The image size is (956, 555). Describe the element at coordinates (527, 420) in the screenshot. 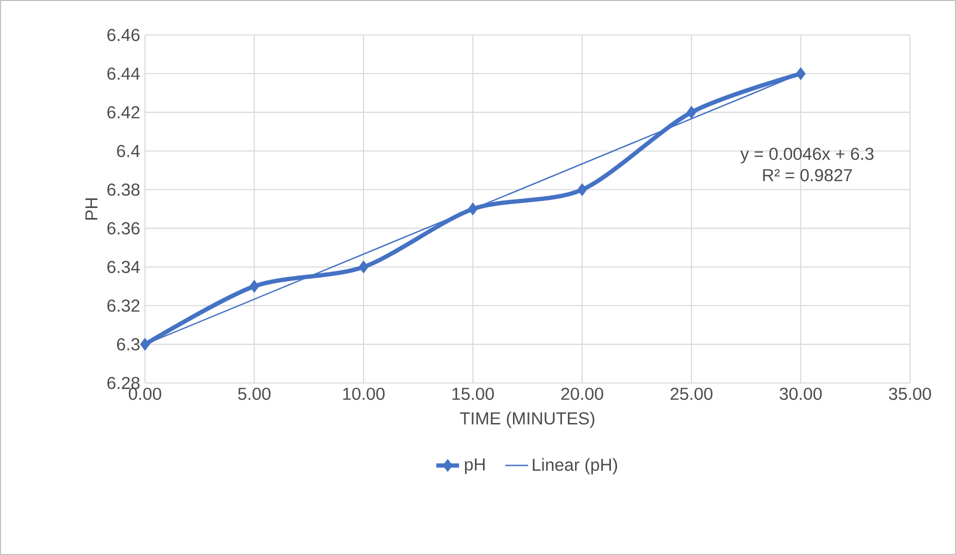

I see `x-axis-title: TIME (MINUTES)` at that location.